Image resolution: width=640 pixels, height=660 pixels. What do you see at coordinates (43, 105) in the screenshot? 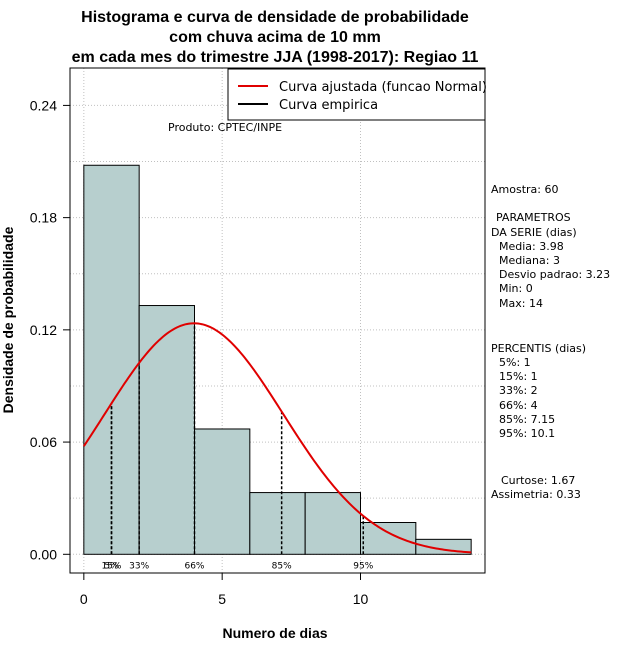
I see `y-tick-label-4: 0.24` at bounding box center [43, 105].